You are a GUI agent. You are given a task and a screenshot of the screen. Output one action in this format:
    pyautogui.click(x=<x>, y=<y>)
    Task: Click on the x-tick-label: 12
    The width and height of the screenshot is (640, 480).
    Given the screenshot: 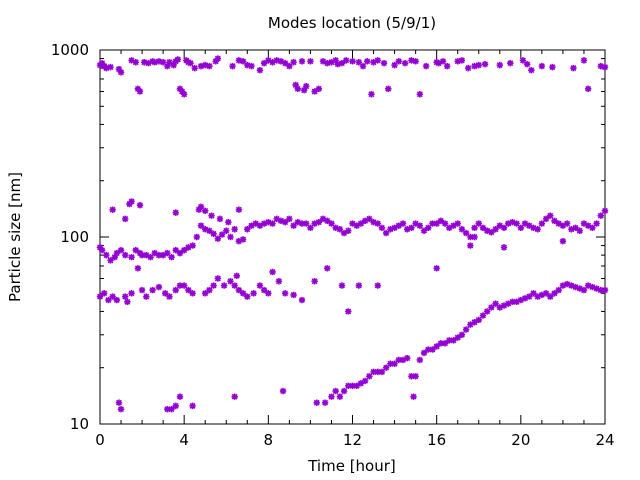 What is the action you would take?
    pyautogui.click(x=352, y=440)
    